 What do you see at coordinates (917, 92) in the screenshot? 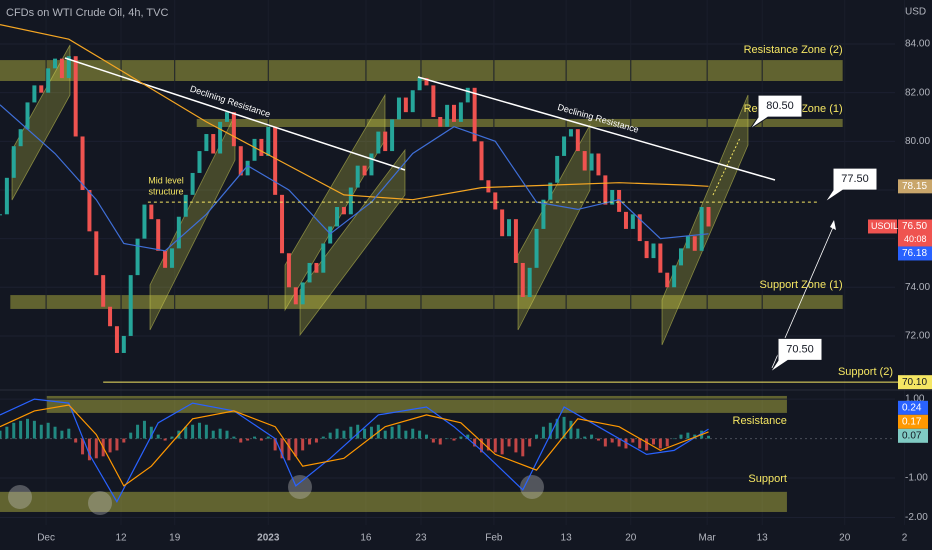
I see `y-tick-label: 82.00` at bounding box center [917, 92].